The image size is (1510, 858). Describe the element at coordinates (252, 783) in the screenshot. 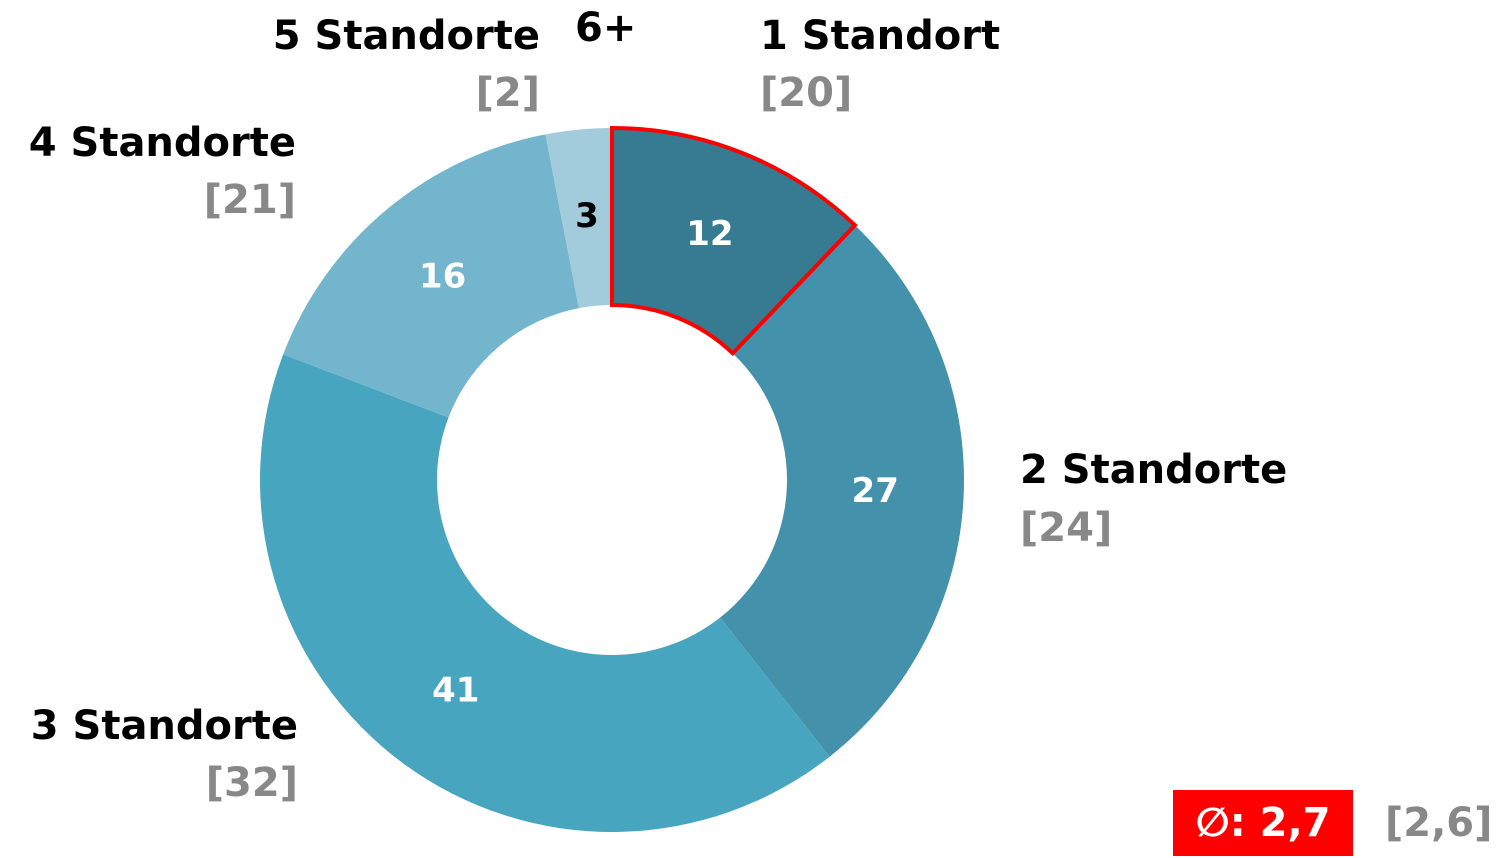

I see `previous-label: [32]` at that location.